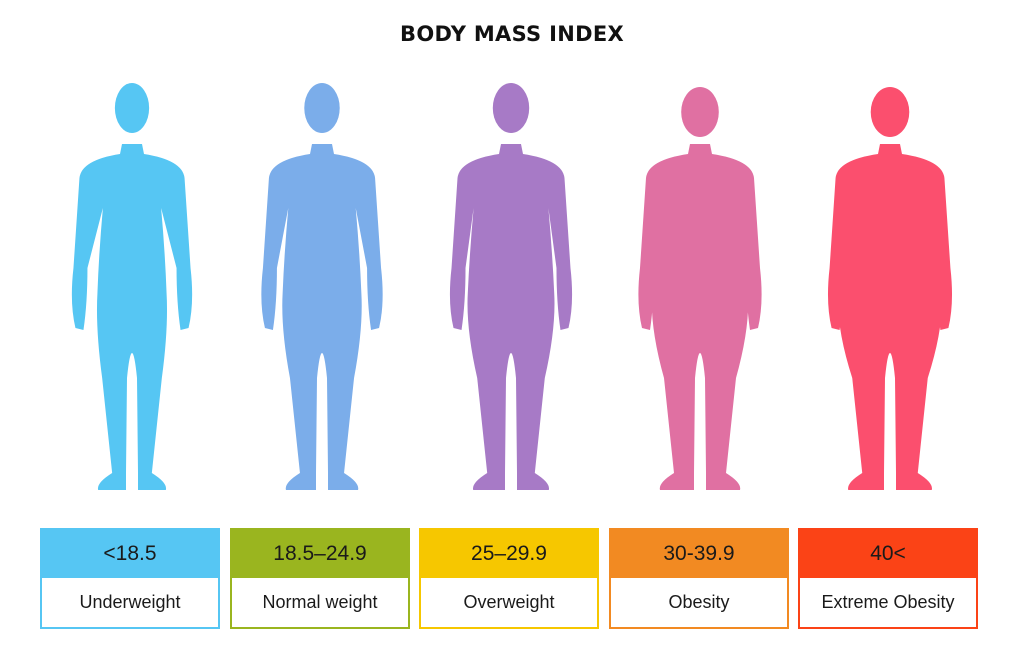 The width and height of the screenshot is (1024, 655). Describe the element at coordinates (509, 602) in the screenshot. I see `bmi-category-label: Overweight` at that location.